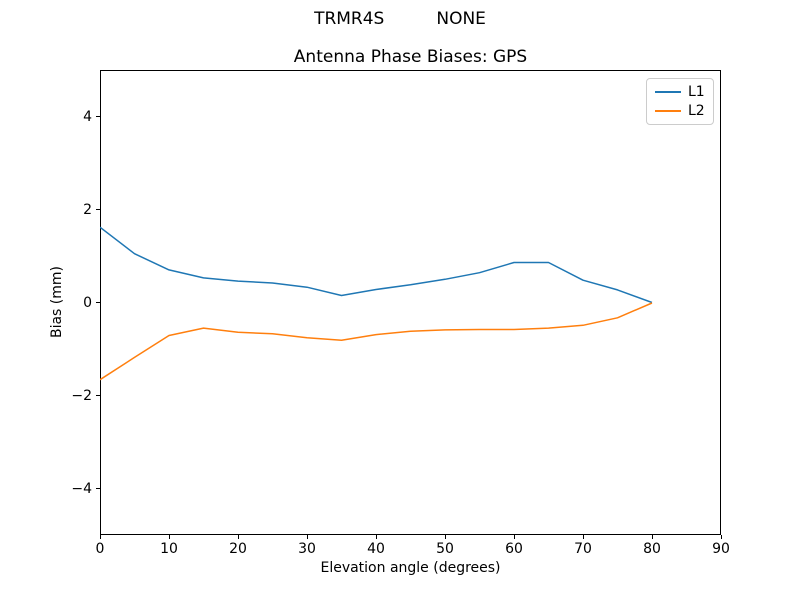 This screenshot has height=600, width=800. I want to click on x-tick-label: 70, so click(583, 549).